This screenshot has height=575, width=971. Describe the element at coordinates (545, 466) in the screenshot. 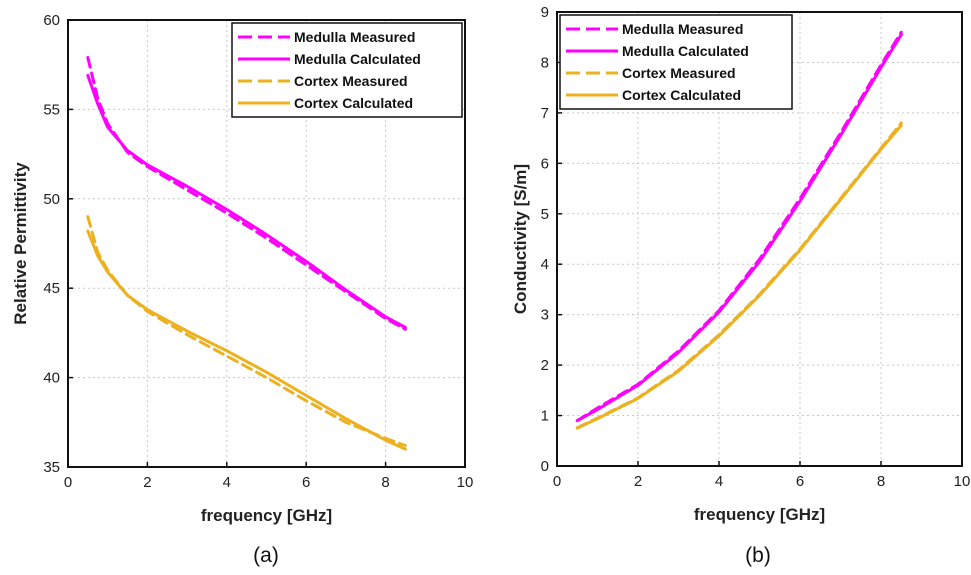

I see `y-tick-label: 0` at that location.